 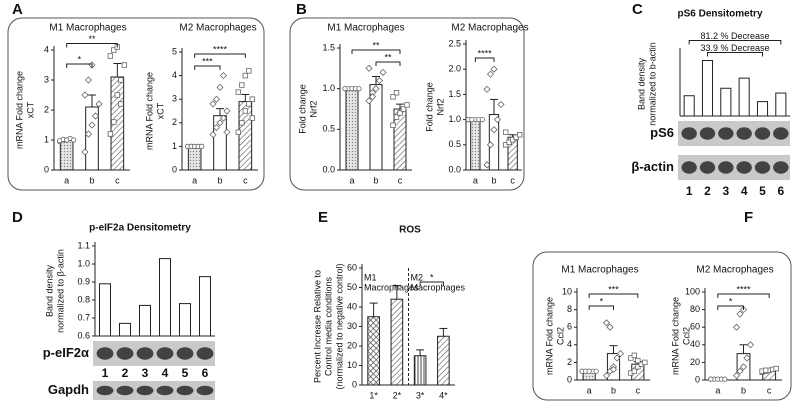 I want to click on y-tick-label: 6, so click(x=569, y=327).